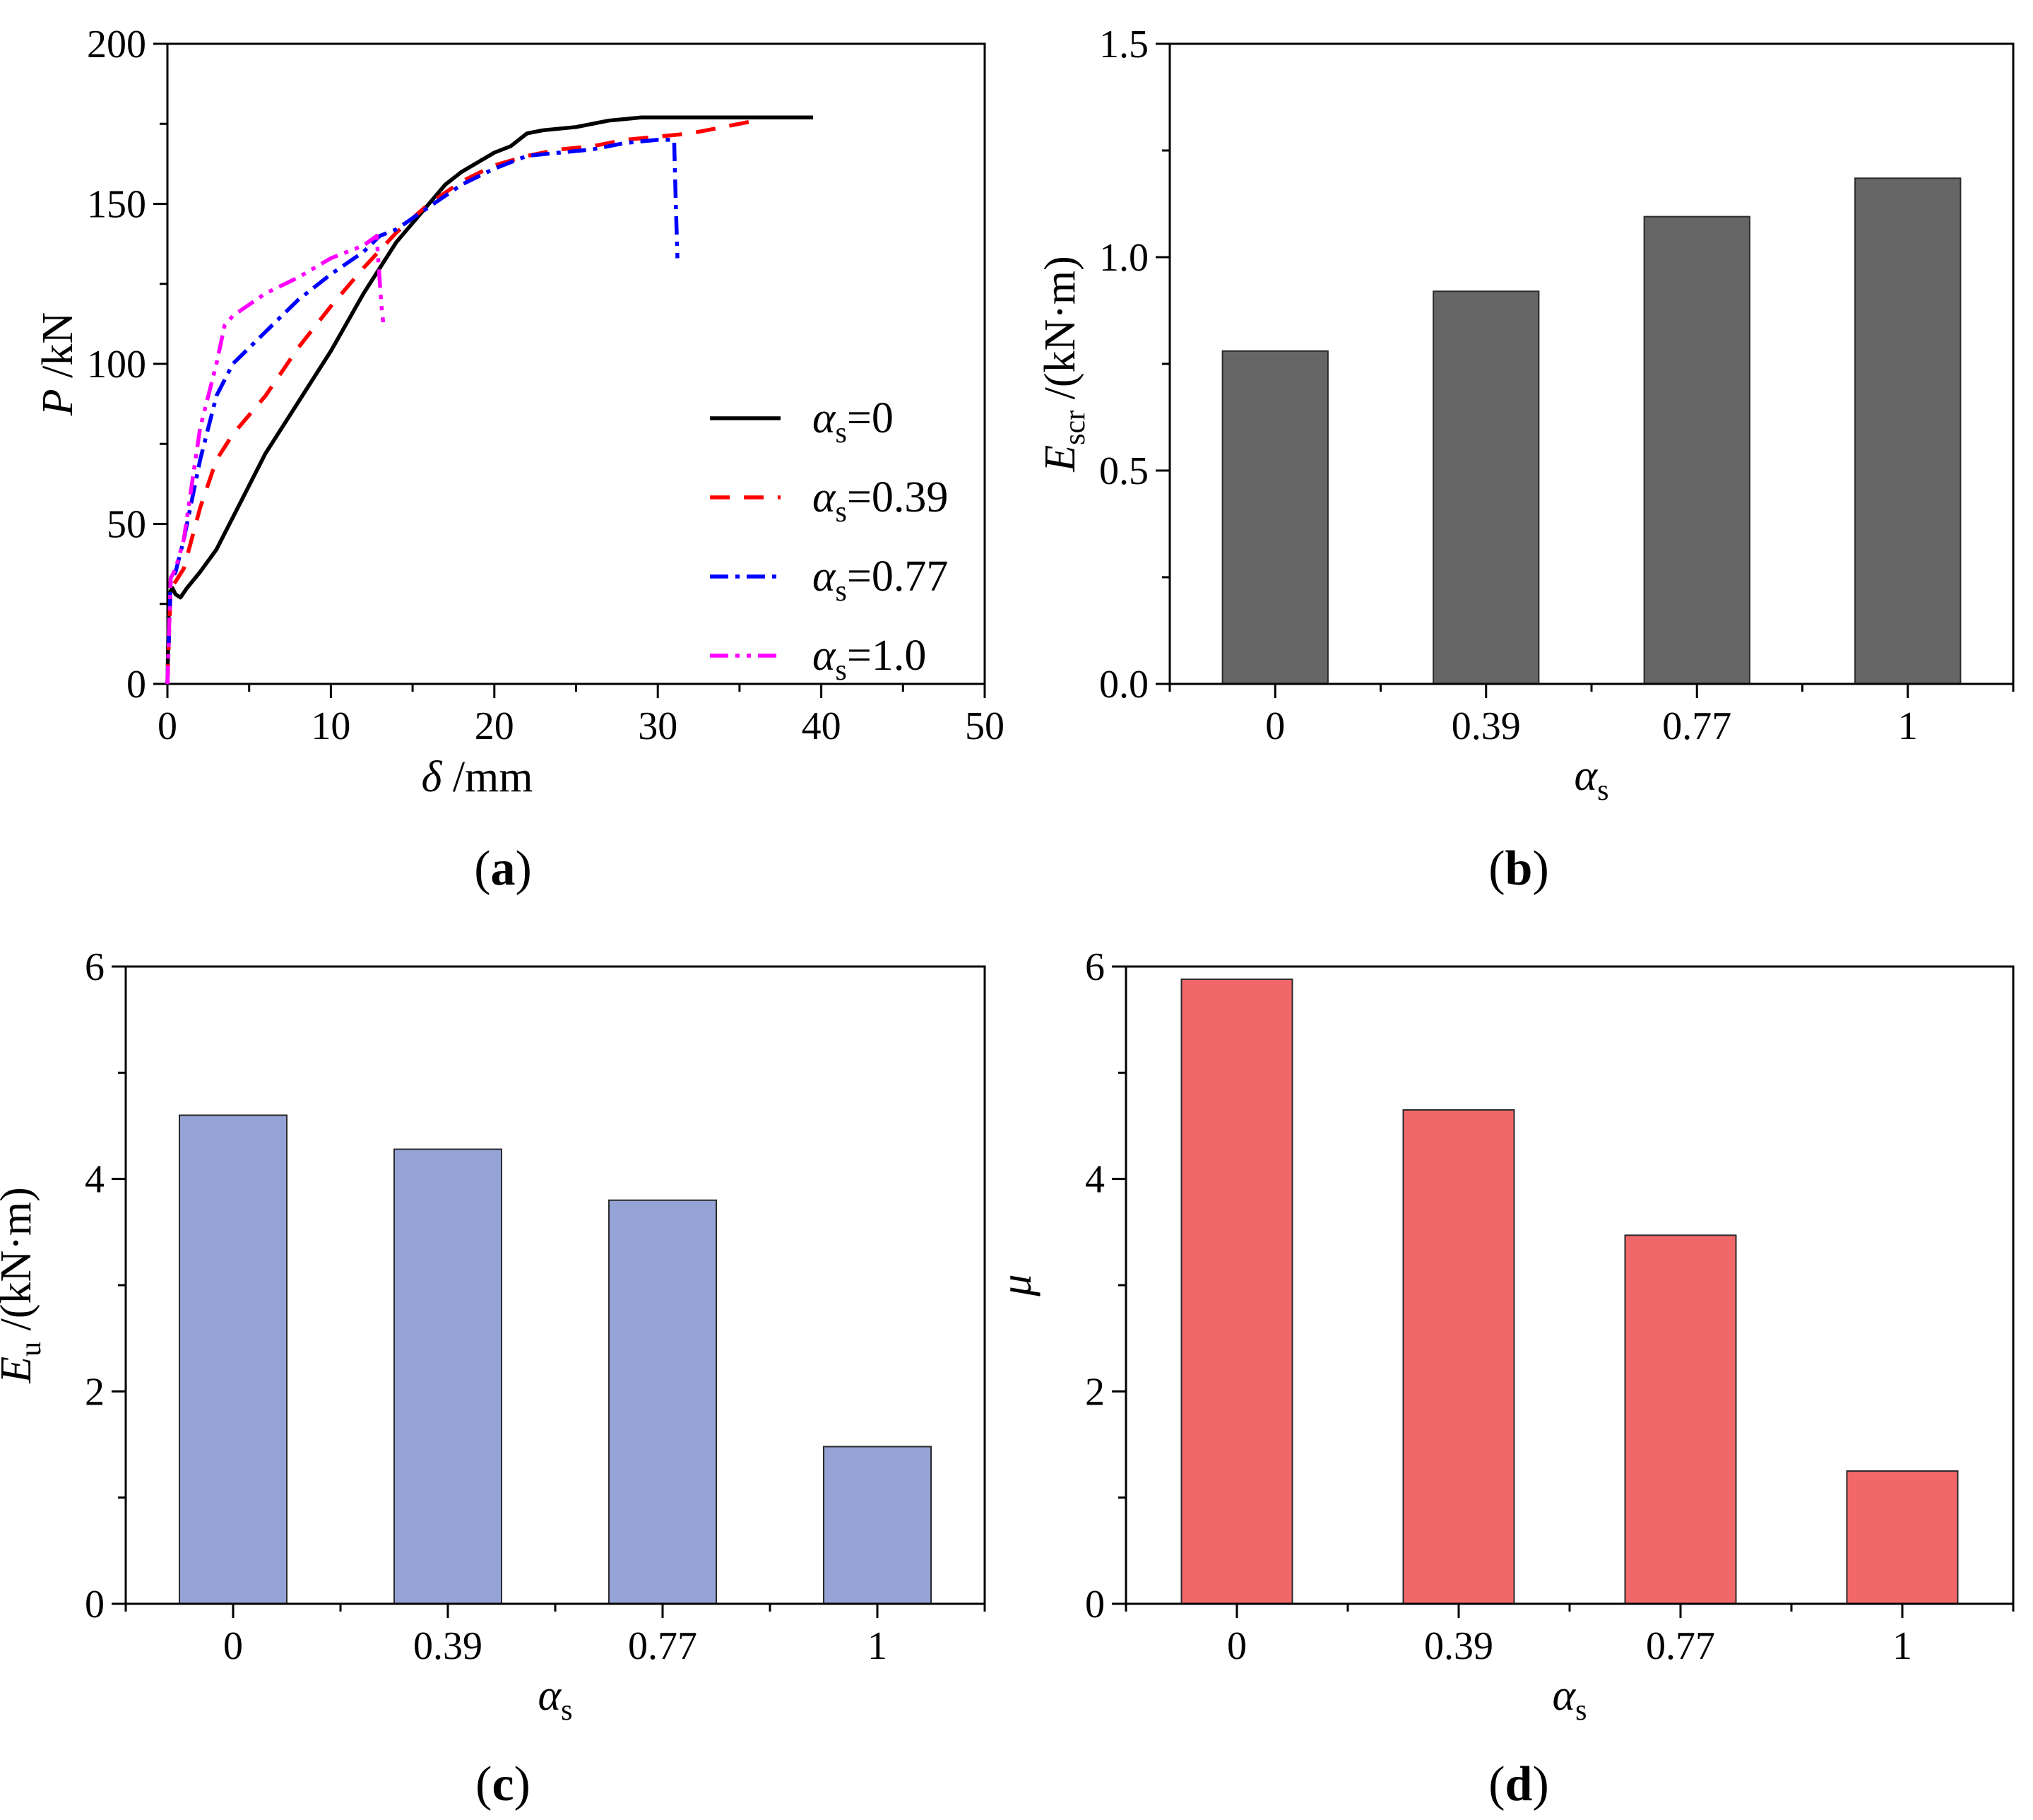 The height and width of the screenshot is (1820, 2033). What do you see at coordinates (494, 726) in the screenshot?
I see `x-tick-label: 20` at bounding box center [494, 726].